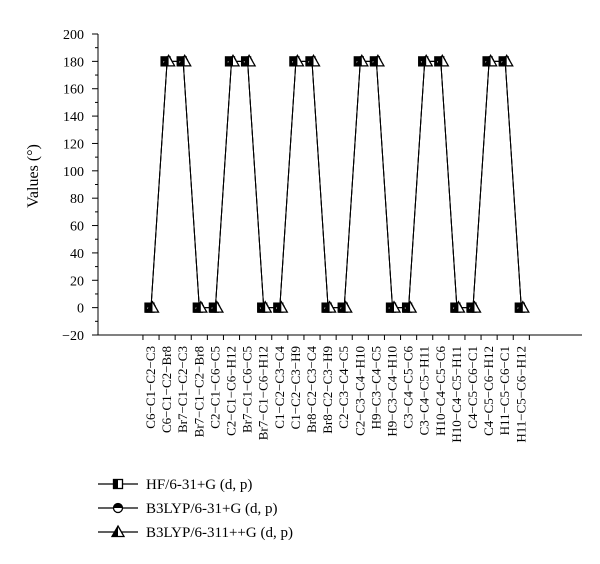  What do you see at coordinates (199, 485) in the screenshot?
I see `legend-label: HF/6-31+G (d, p)` at bounding box center [199, 485].